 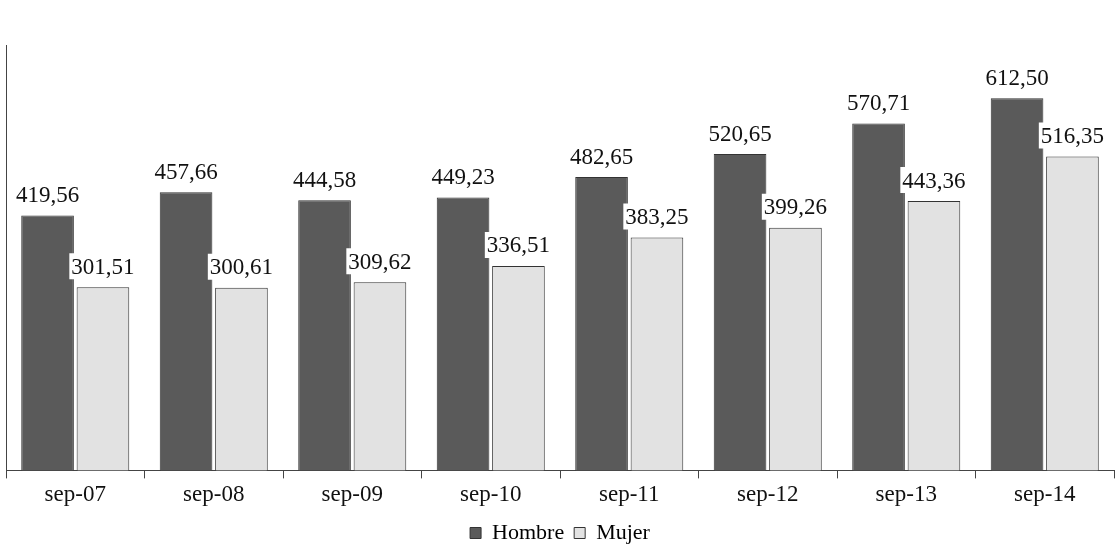 What do you see at coordinates (1017, 77) in the screenshot?
I see `data-label: 612,50` at bounding box center [1017, 77].